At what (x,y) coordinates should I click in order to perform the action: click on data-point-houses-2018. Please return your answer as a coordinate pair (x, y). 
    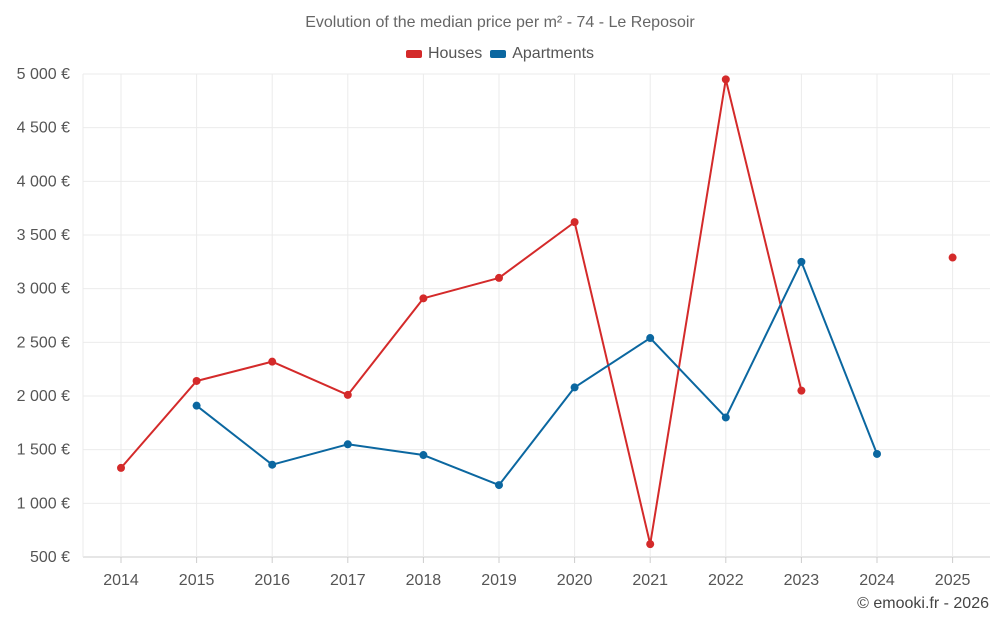
    Looking at the image, I should click on (423, 298).